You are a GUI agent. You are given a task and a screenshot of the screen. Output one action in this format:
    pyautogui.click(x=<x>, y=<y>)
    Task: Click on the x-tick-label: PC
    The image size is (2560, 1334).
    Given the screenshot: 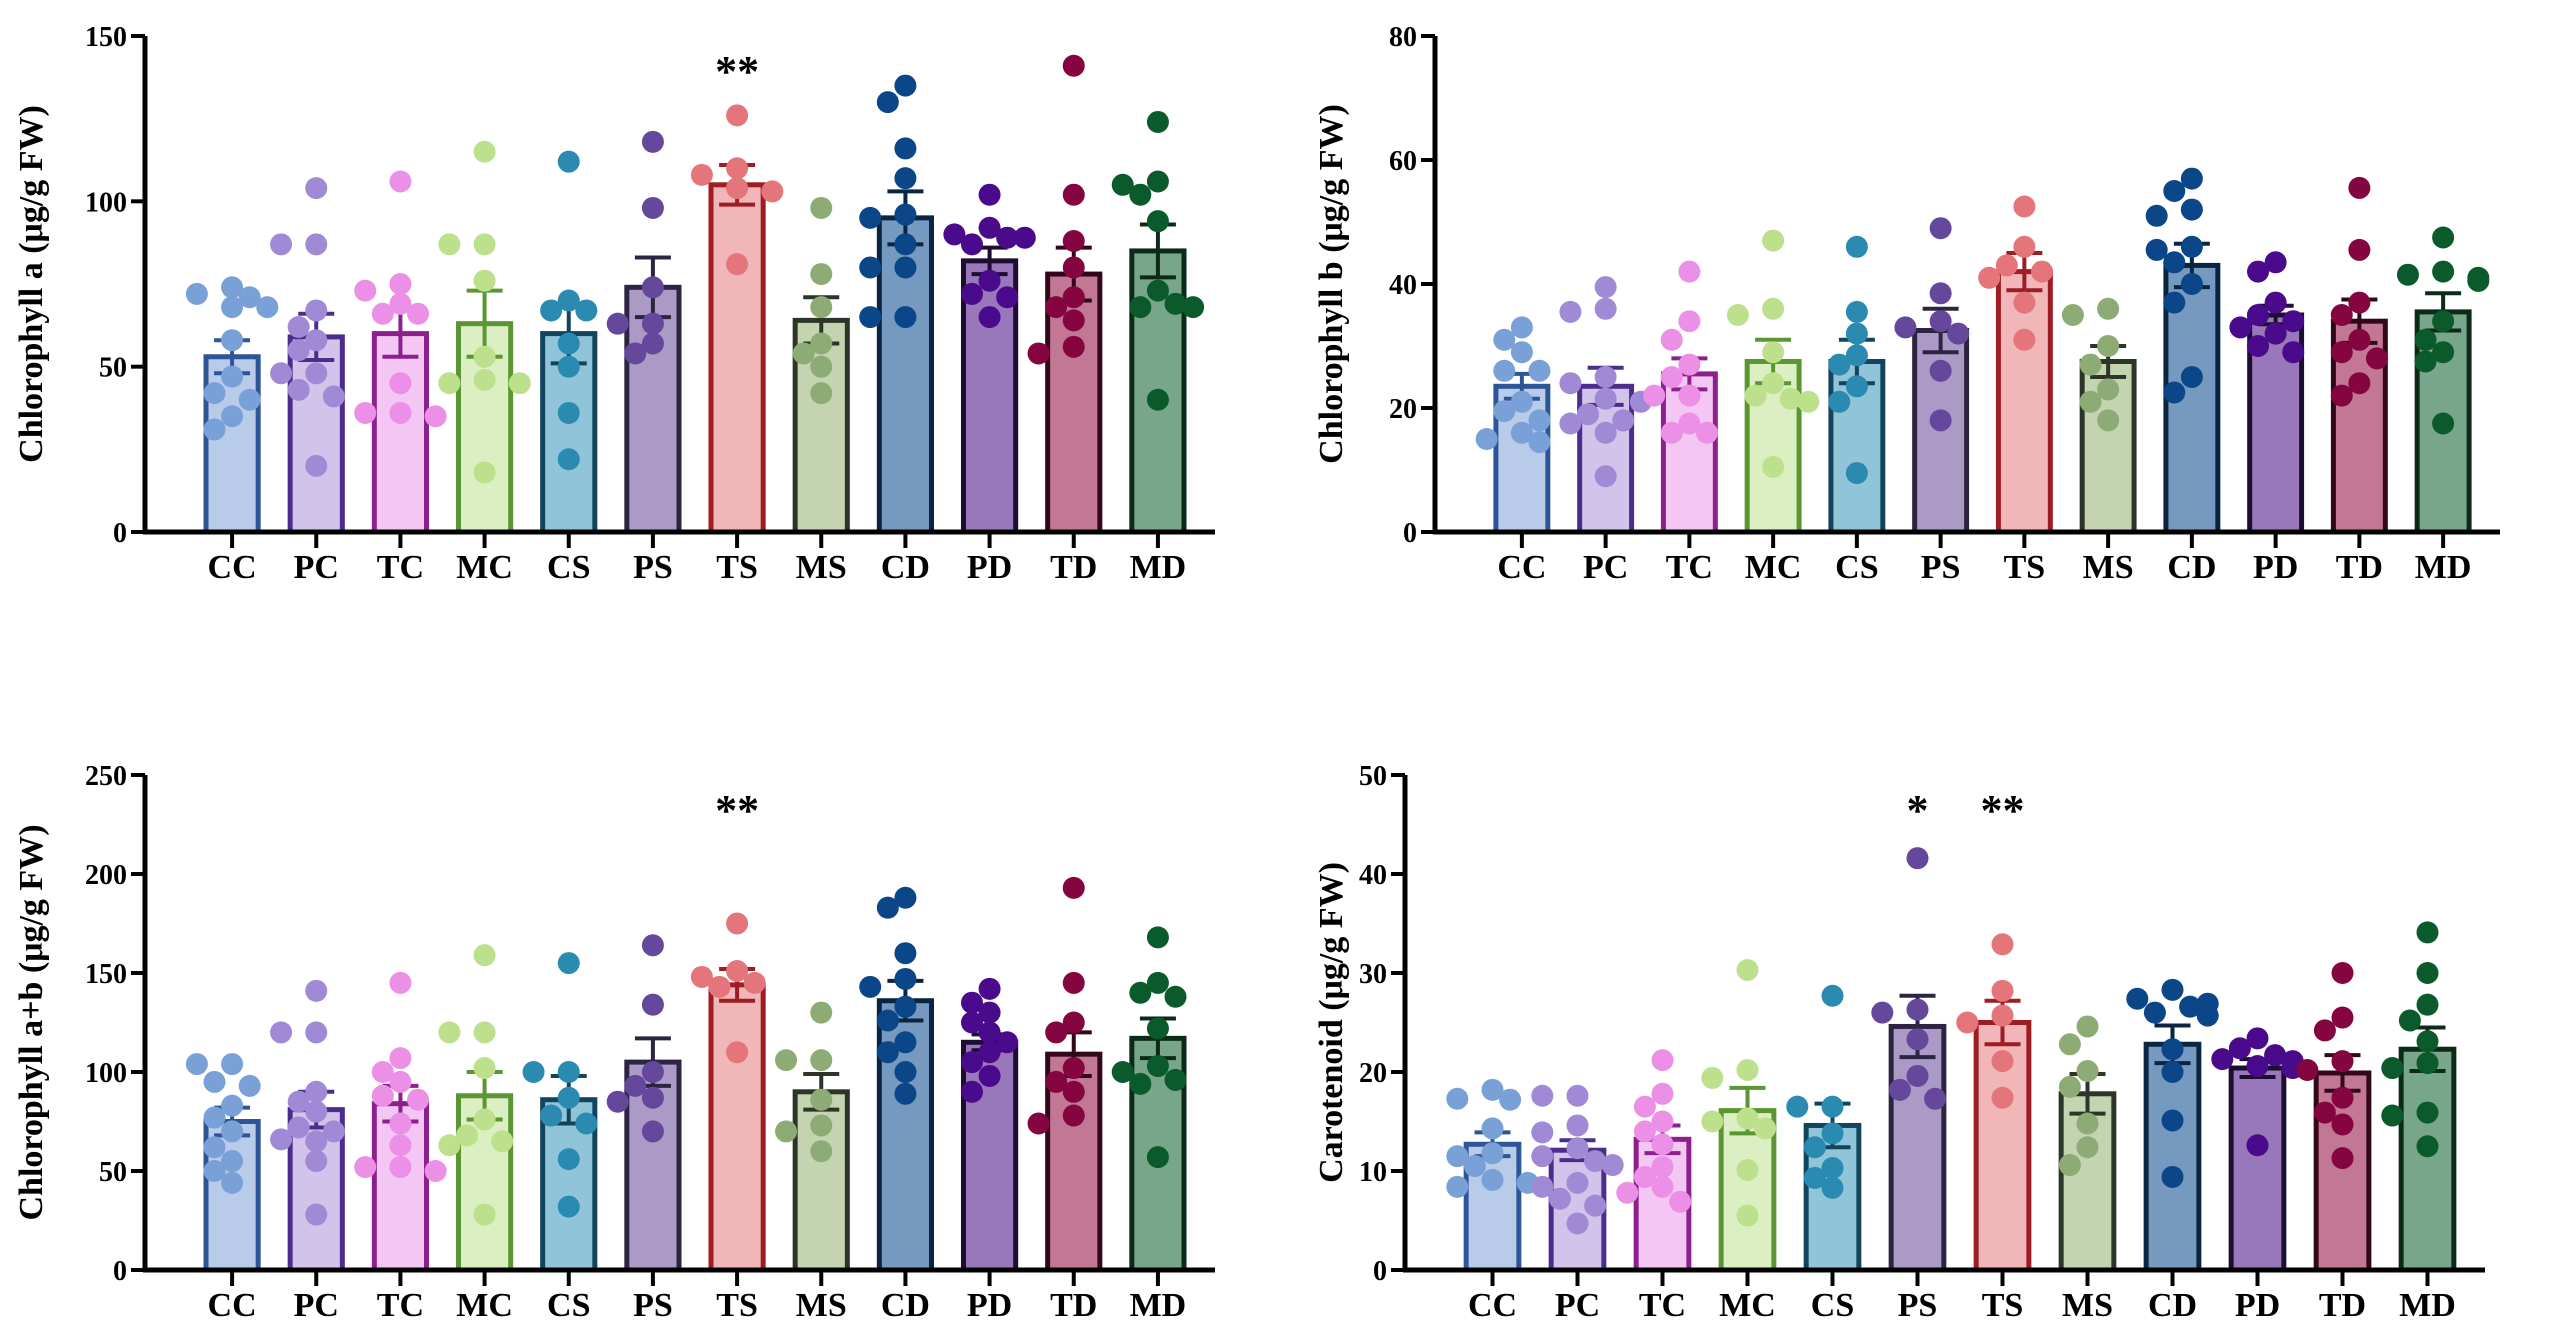 What is the action you would take?
    pyautogui.click(x=1577, y=1305)
    